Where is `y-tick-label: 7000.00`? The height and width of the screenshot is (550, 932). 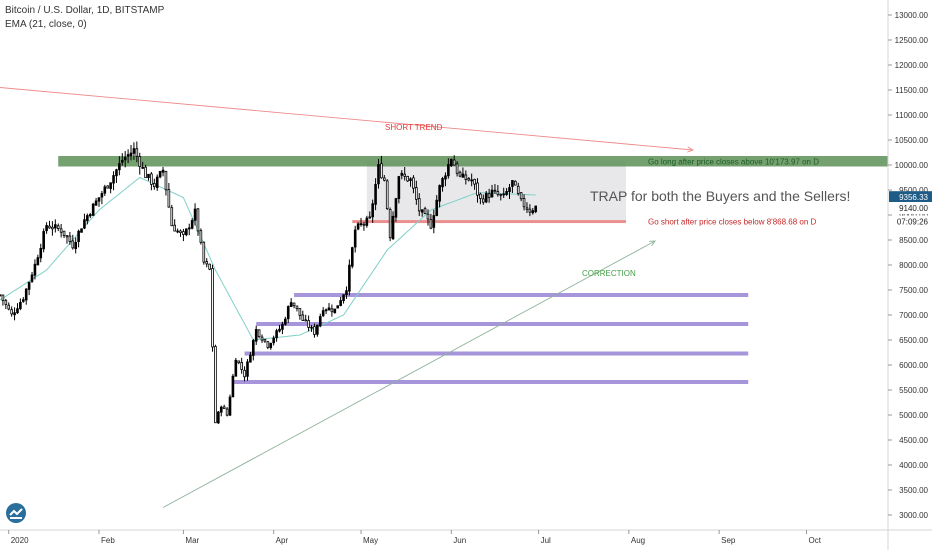 y-tick-label: 7000.00 is located at coordinates (913, 315).